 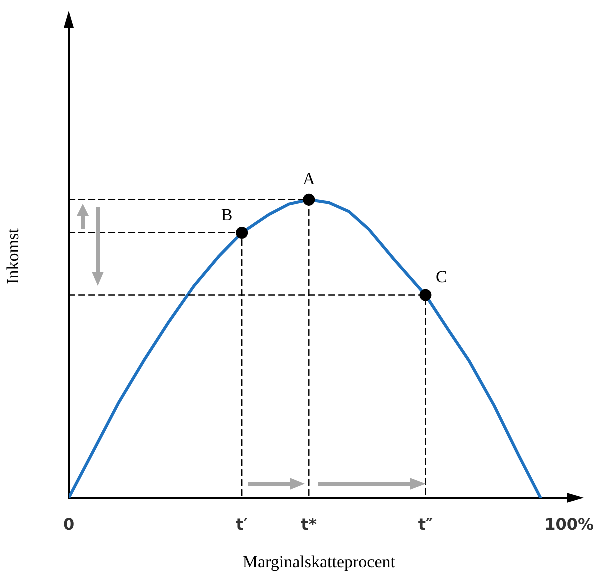 What do you see at coordinates (309, 178) in the screenshot?
I see `annotation: A` at bounding box center [309, 178].